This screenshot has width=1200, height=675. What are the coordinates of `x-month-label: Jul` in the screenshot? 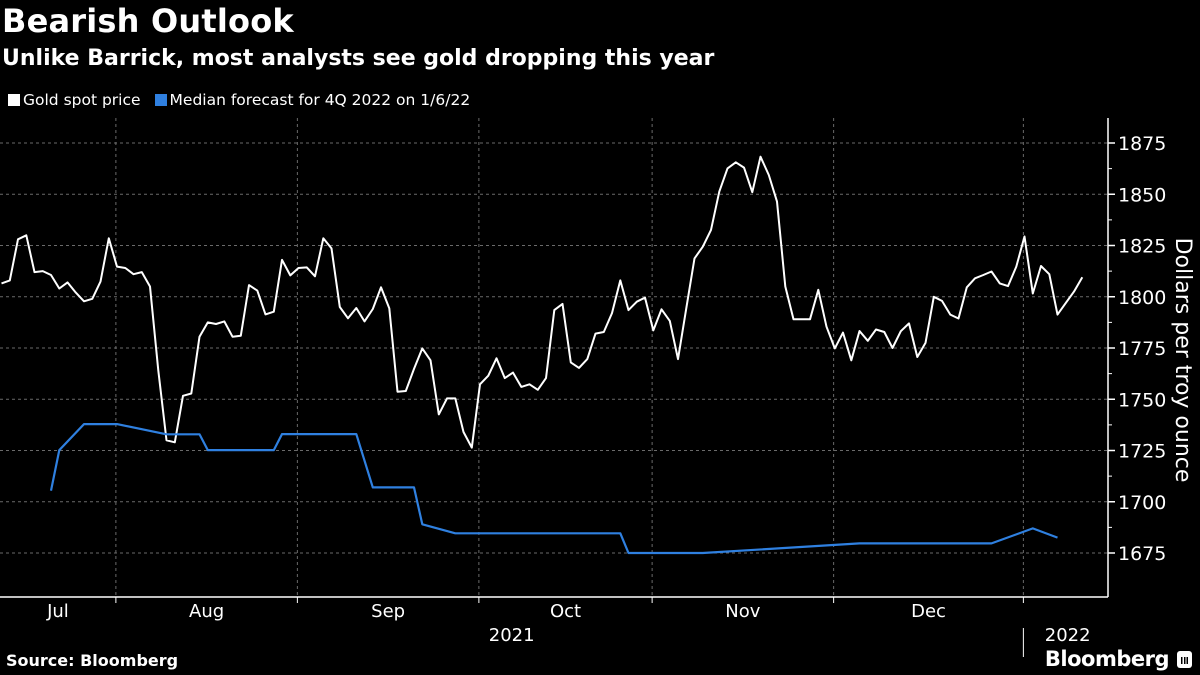 It's located at (57, 611).